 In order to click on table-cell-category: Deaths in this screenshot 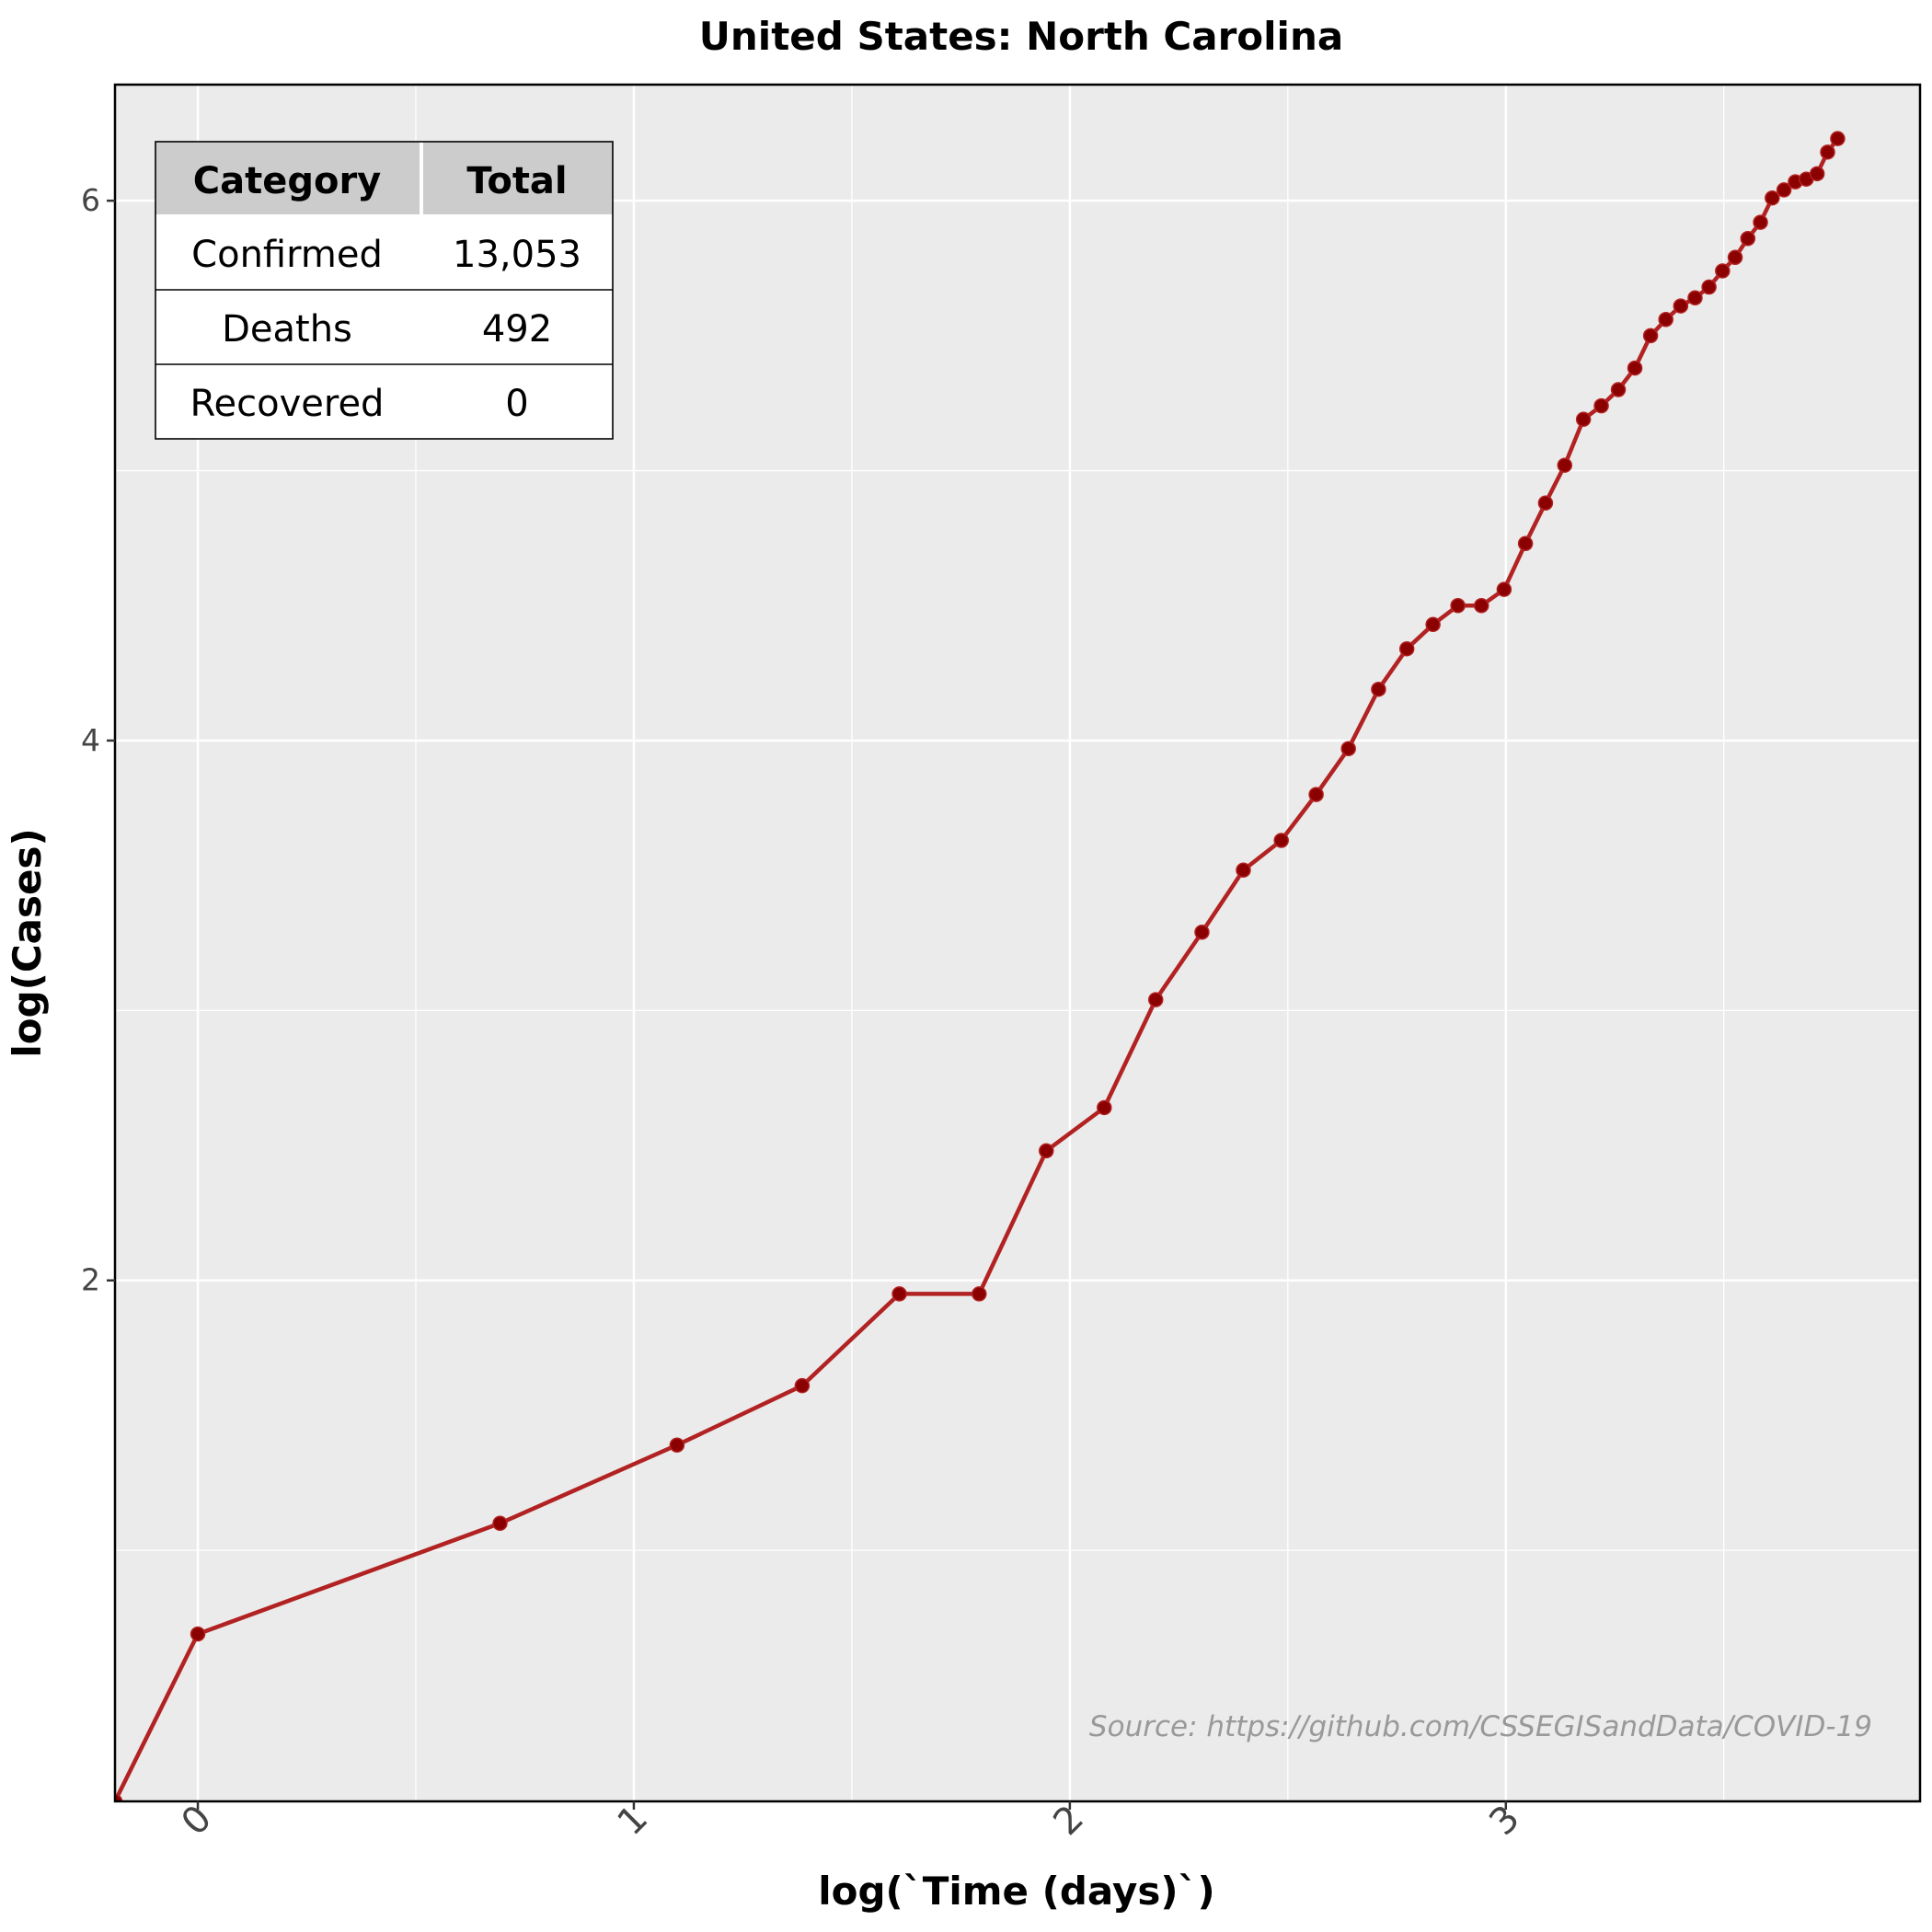, I will do `click(287, 329)`.